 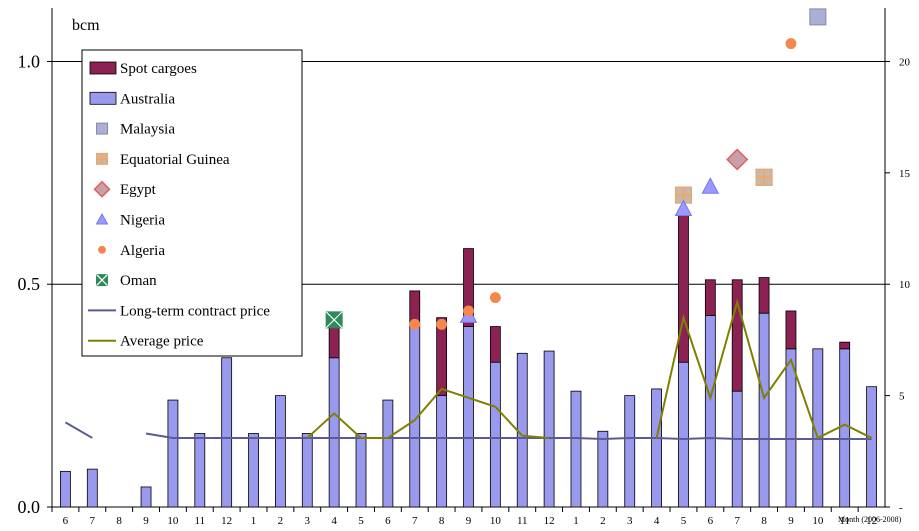 I want to click on right-tick-label: -, so click(x=901, y=508).